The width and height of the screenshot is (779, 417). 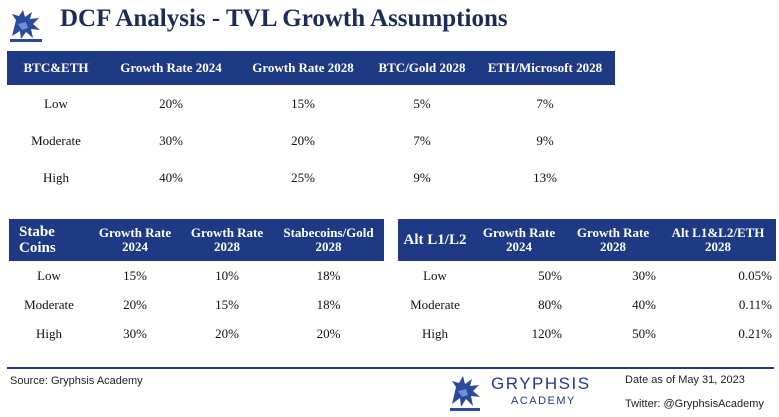 What do you see at coordinates (718, 240) in the screenshot?
I see `header-cell: Alt L1&L2/ETH 2028` at bounding box center [718, 240].